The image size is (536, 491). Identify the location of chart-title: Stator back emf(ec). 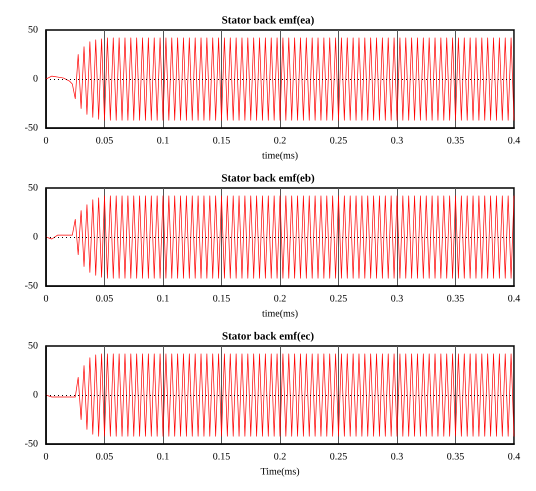
(268, 336).